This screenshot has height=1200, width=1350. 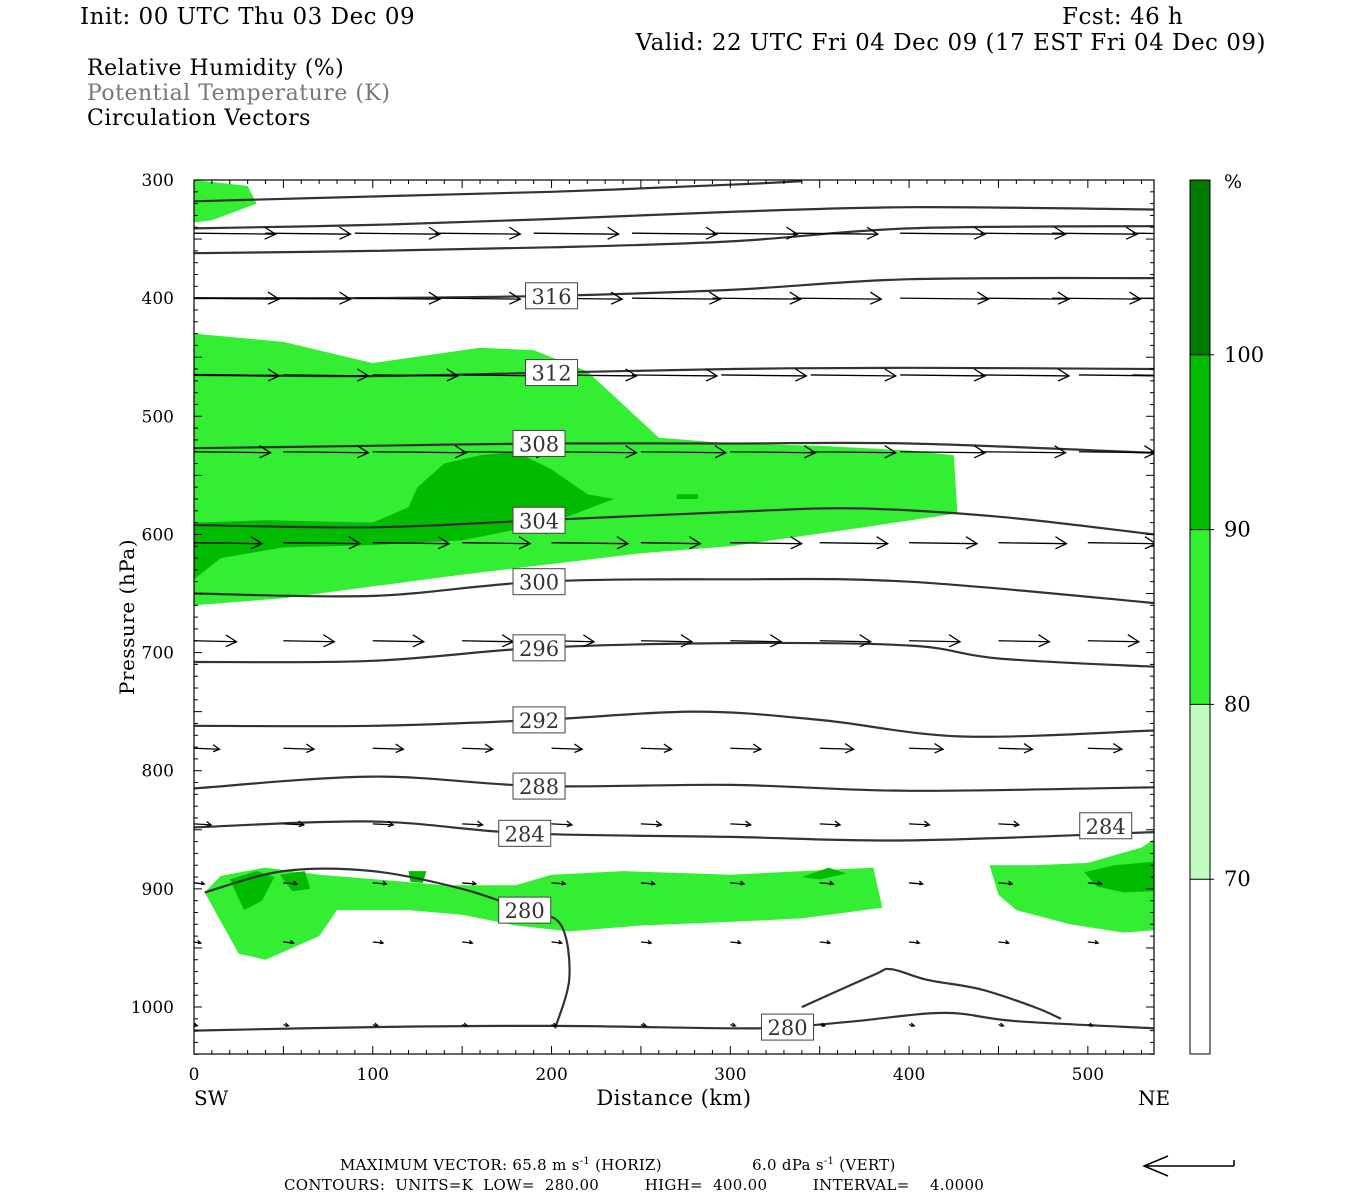 I want to click on x-tick-label: 400, so click(x=909, y=1075).